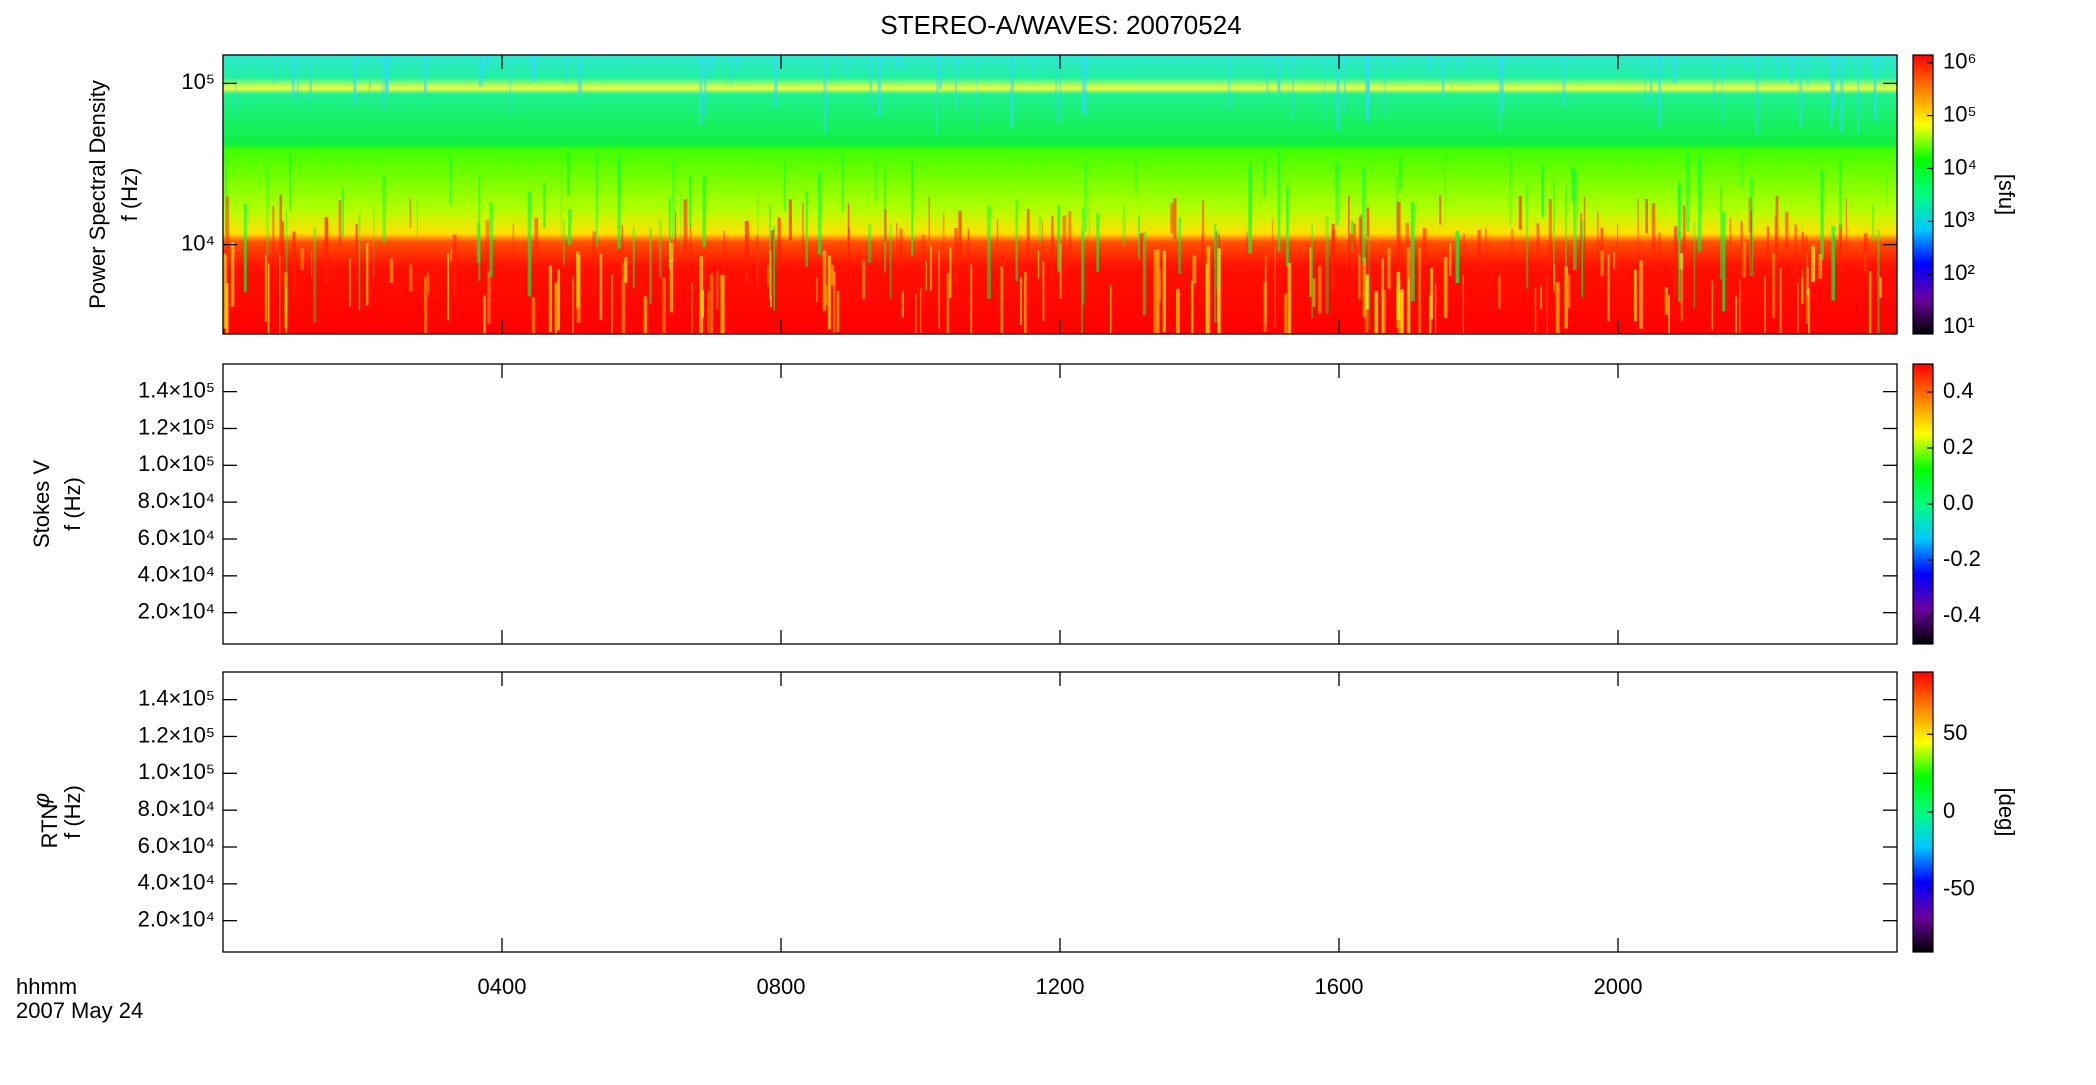 This screenshot has width=2096, height=1085. I want to click on x-axis-label: hhmm, so click(46, 986).